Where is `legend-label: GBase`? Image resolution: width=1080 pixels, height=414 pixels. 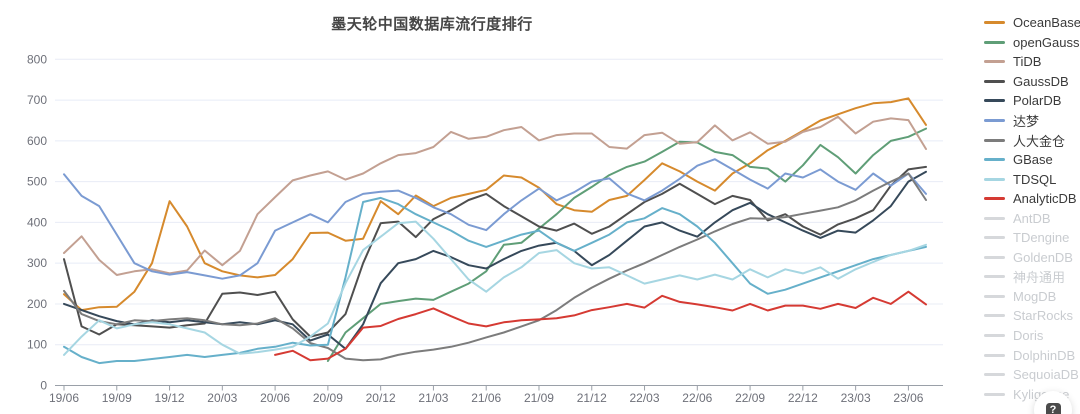
legend-label: GBase is located at coordinates (1033, 160).